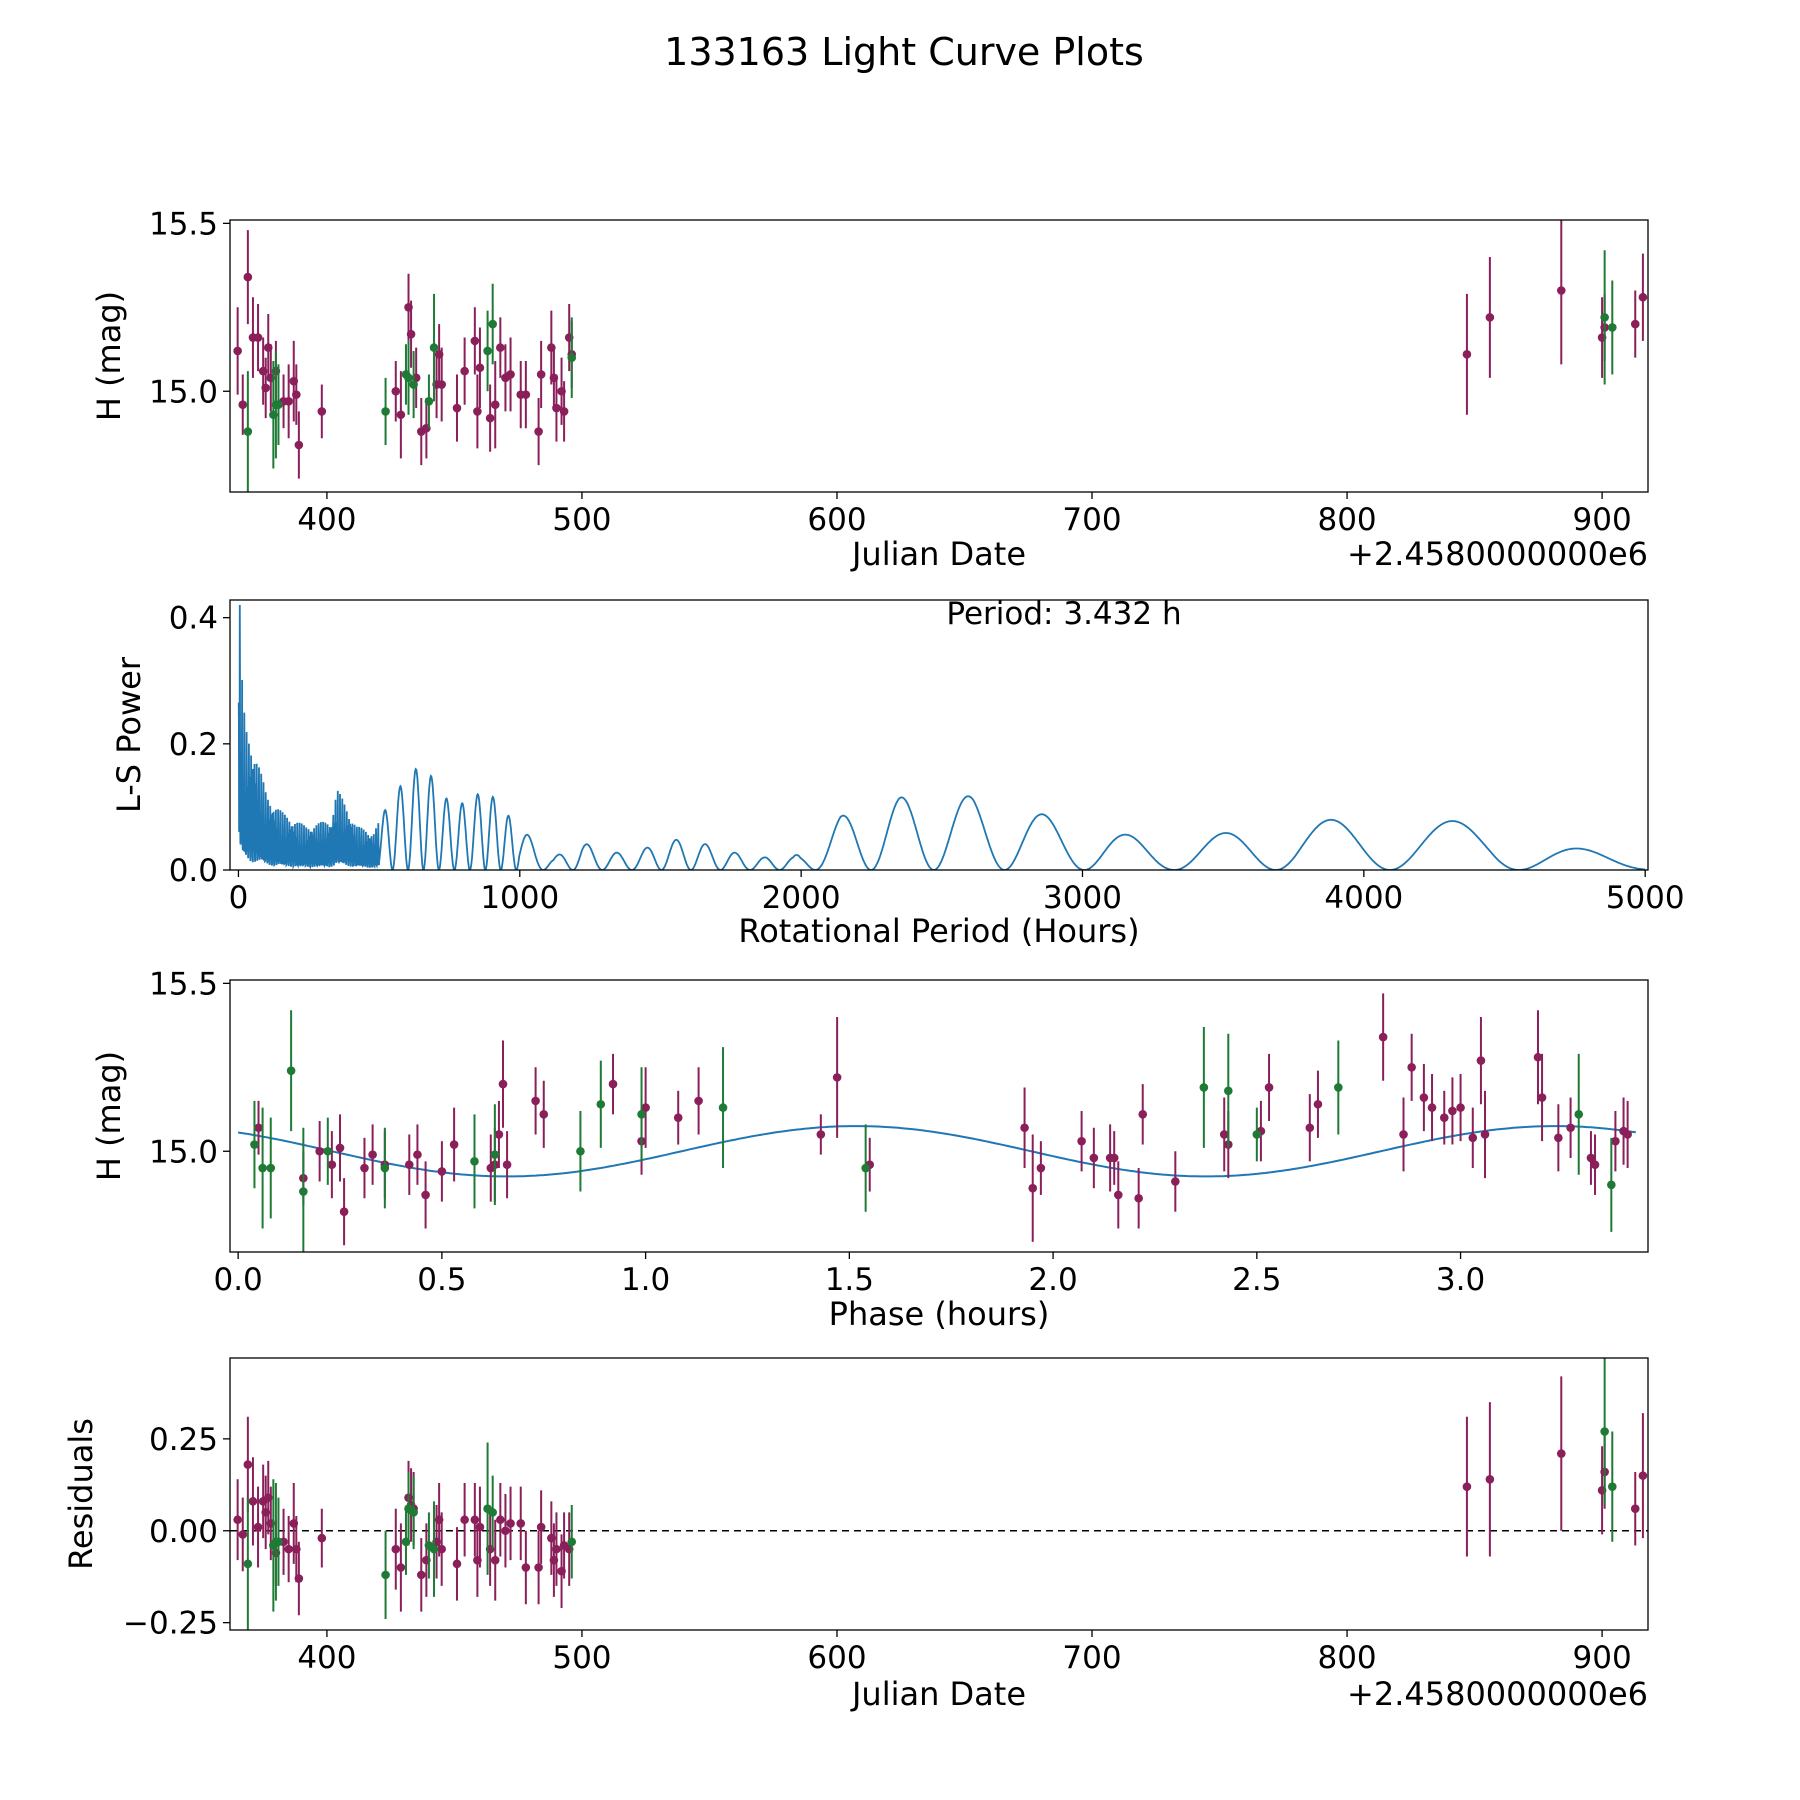 The height and width of the screenshot is (1800, 1800). What do you see at coordinates (193, 871) in the screenshot?
I see `y-tick-label: 0.0` at bounding box center [193, 871].